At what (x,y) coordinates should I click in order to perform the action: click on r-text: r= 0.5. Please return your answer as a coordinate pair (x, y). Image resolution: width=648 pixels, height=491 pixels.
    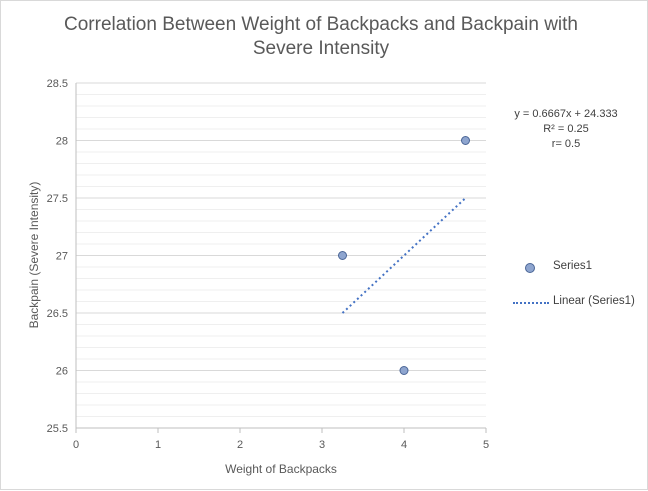
    Looking at the image, I should click on (566, 144).